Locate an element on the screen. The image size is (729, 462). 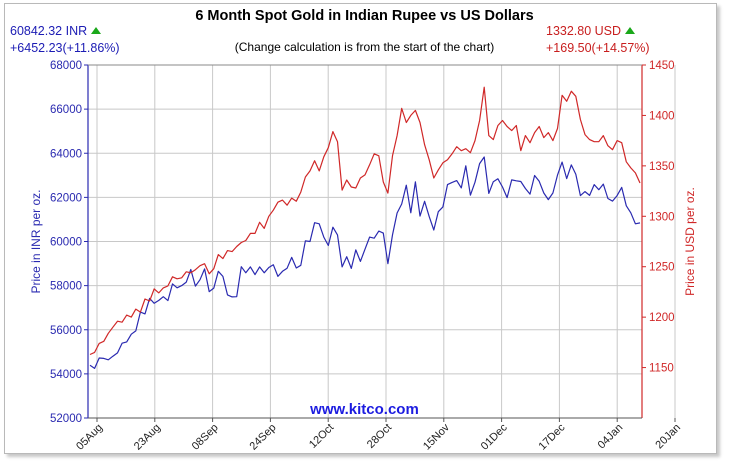
right-axis-tick-label: 1300 is located at coordinates (662, 217).